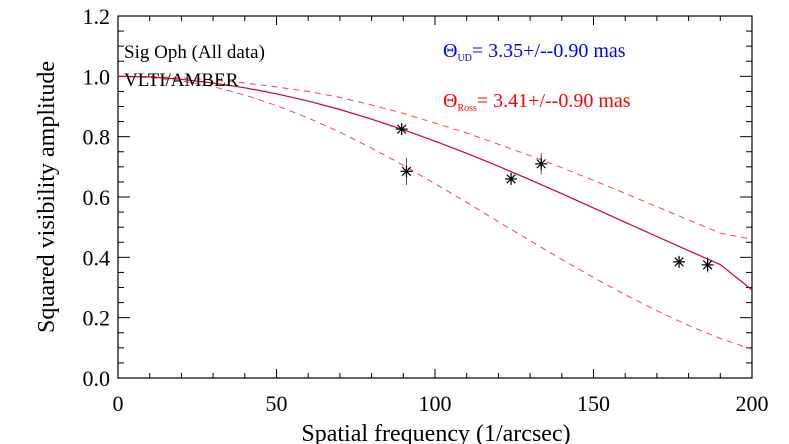 The image size is (789, 444). What do you see at coordinates (549, 51) in the screenshot?
I see `ud-value-text: = 3.35+/--0.90 mas` at bounding box center [549, 51].